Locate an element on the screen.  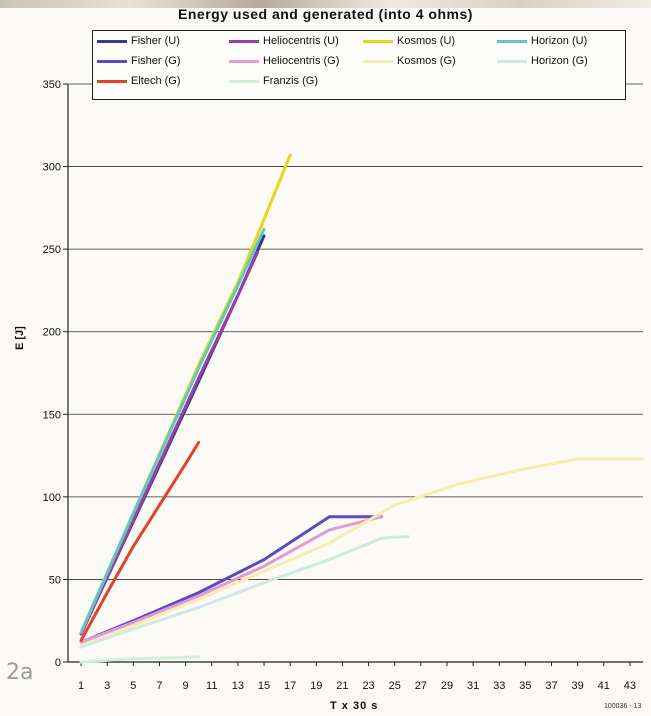
legend-item-horizon-u: Horizon (U) is located at coordinates (542, 41).